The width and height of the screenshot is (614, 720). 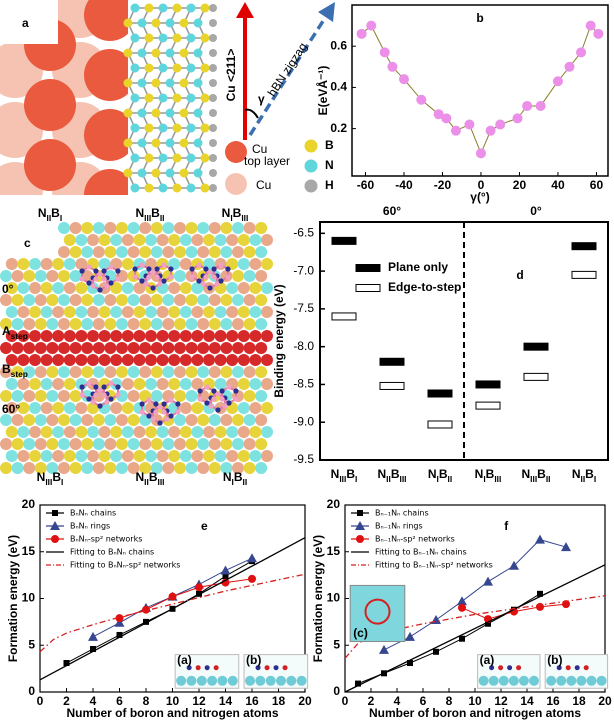 I want to click on panel-label: b, so click(x=479, y=18).